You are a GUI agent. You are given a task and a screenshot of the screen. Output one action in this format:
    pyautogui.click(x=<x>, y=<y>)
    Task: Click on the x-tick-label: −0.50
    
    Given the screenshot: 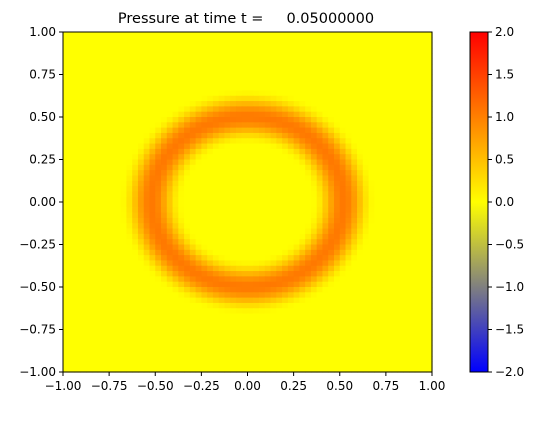 What is the action you would take?
    pyautogui.click(x=155, y=386)
    